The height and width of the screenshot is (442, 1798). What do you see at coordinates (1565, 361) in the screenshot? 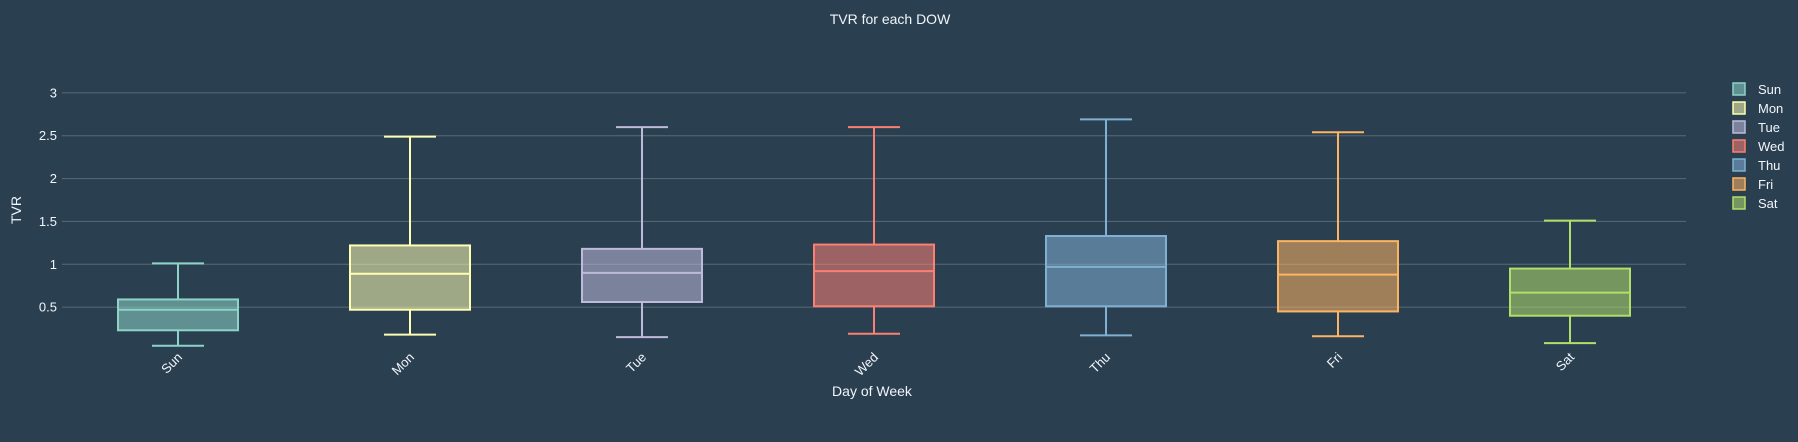
I see `x-tick-label: Sat` at bounding box center [1565, 361].